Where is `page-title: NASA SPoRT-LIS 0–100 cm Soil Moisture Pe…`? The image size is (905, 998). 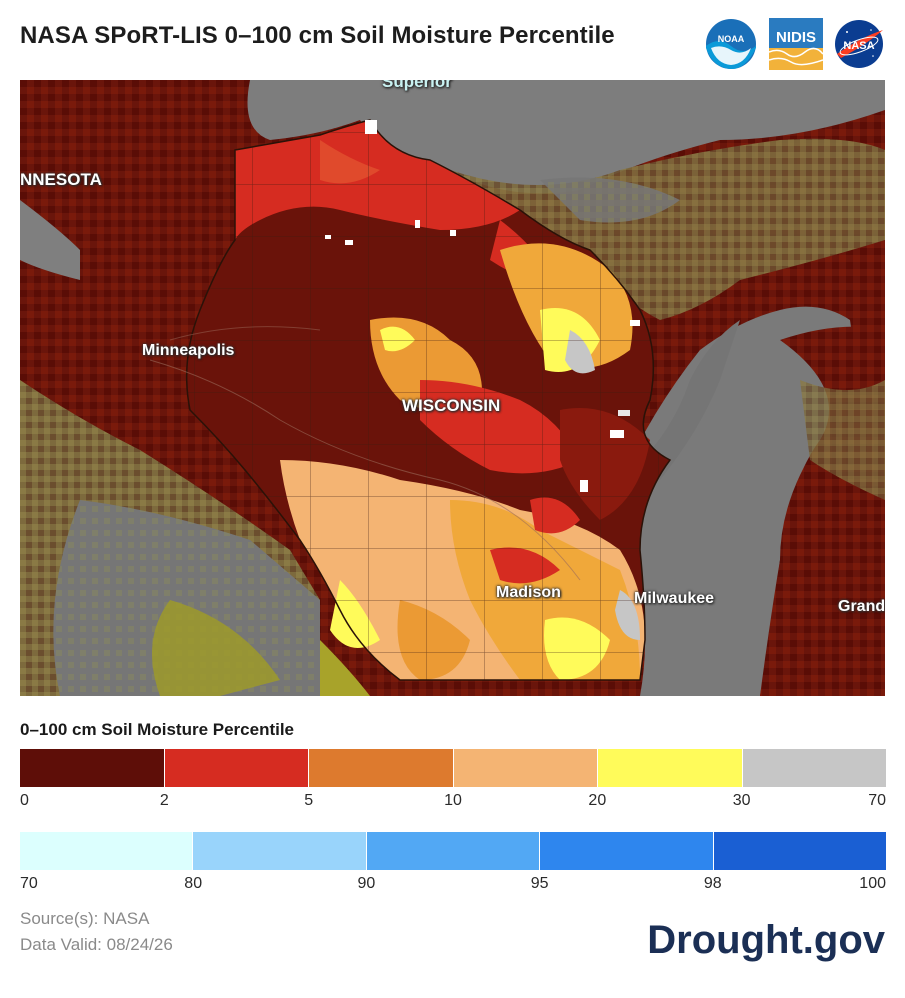
page-title: NASA SPoRT-LIS 0–100 cm Soil Moisture Pe… is located at coordinates (317, 35).